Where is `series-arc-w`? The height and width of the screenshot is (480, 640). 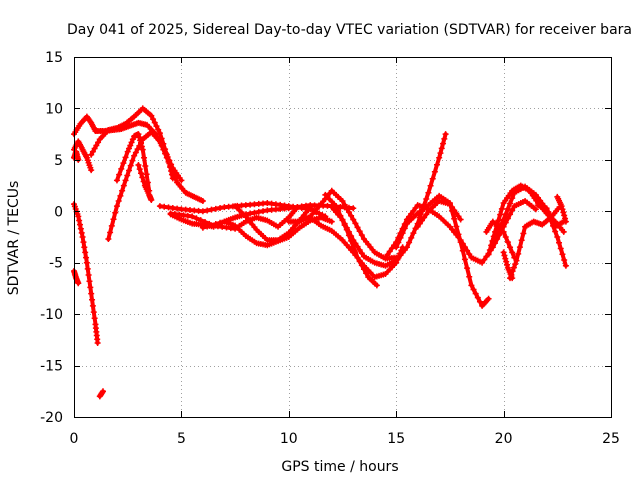
series-arc-w is located at coordinates (439, 214).